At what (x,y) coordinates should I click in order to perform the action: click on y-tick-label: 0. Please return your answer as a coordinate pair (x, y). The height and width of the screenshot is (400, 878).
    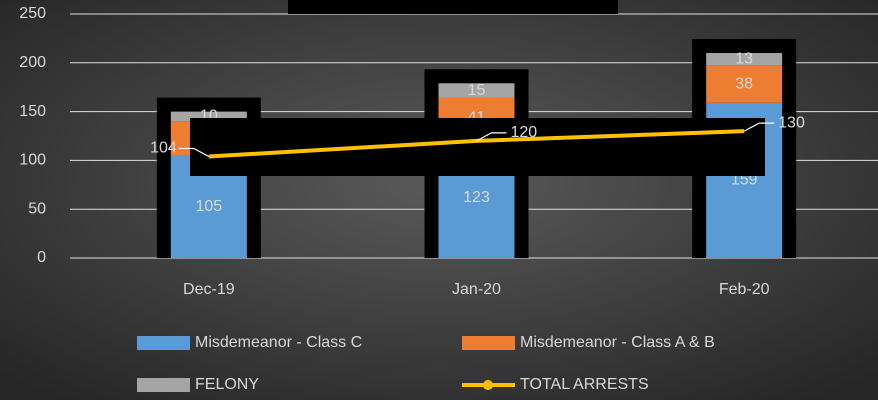
    Looking at the image, I should click on (41, 257).